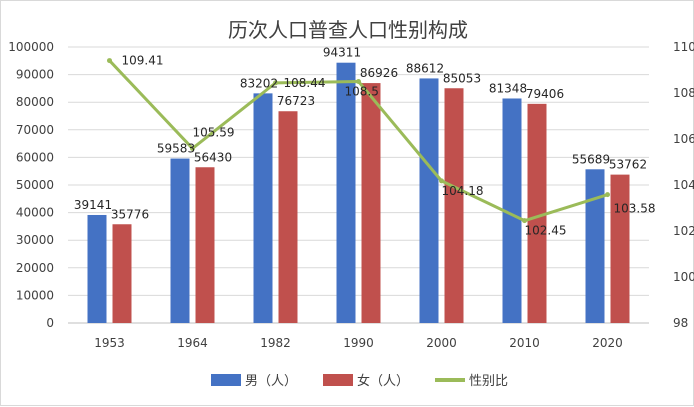  What do you see at coordinates (508, 88) in the screenshot?
I see `male-data-label: 81348` at bounding box center [508, 88].